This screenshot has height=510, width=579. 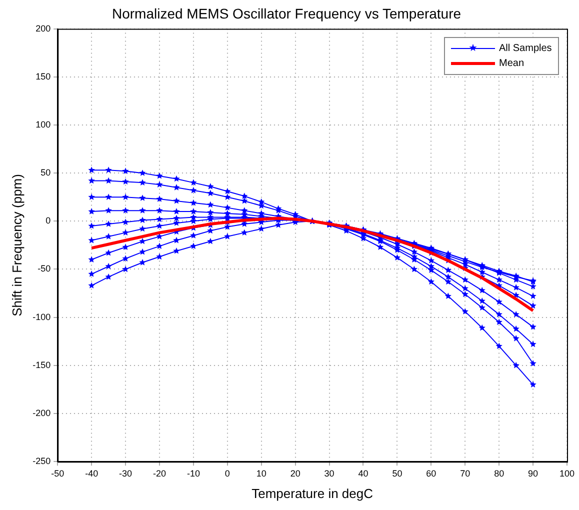 What do you see at coordinates (363, 473) in the screenshot?
I see `x-tick-label: 40` at bounding box center [363, 473].